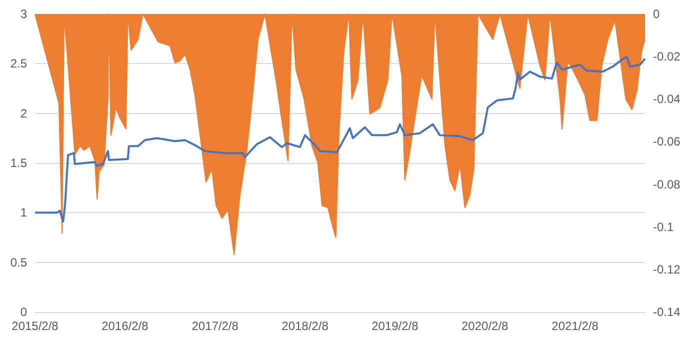 The width and height of the screenshot is (689, 344). Describe the element at coordinates (19, 63) in the screenshot. I see `y-tick-label: 2.5` at that location.